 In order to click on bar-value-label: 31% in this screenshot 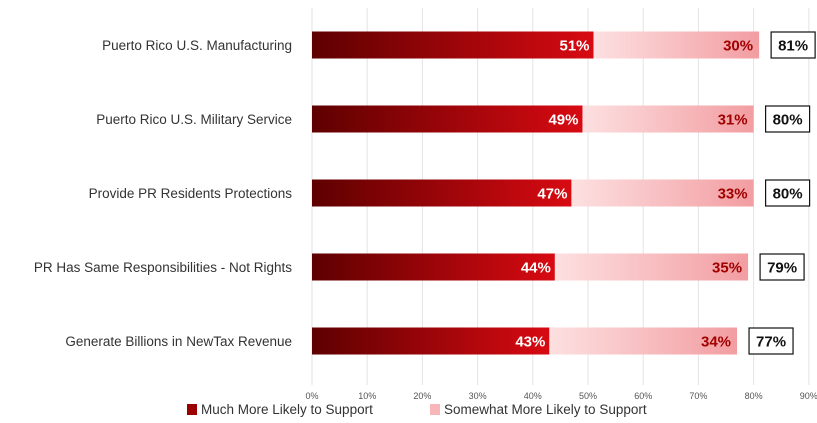, I will do `click(733, 120)`.